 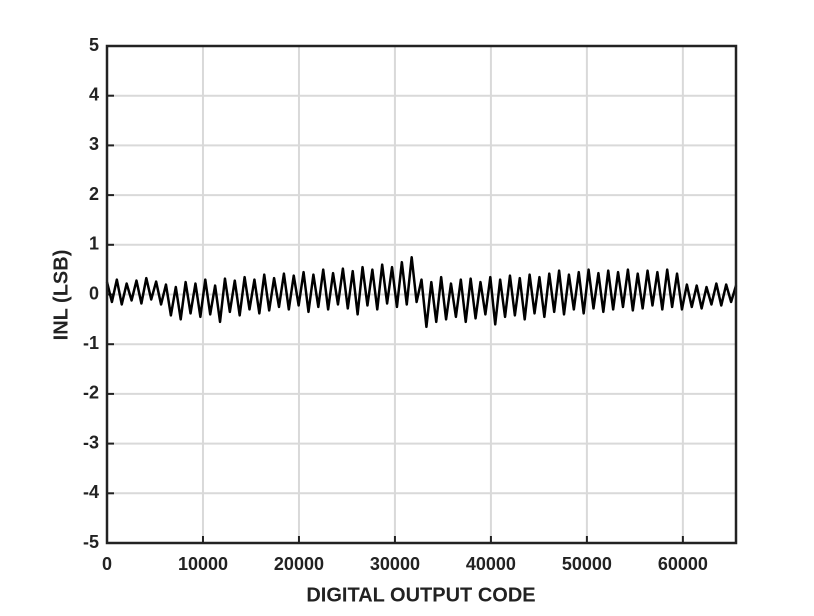 I want to click on y-tick-label: -1, so click(x=91, y=343).